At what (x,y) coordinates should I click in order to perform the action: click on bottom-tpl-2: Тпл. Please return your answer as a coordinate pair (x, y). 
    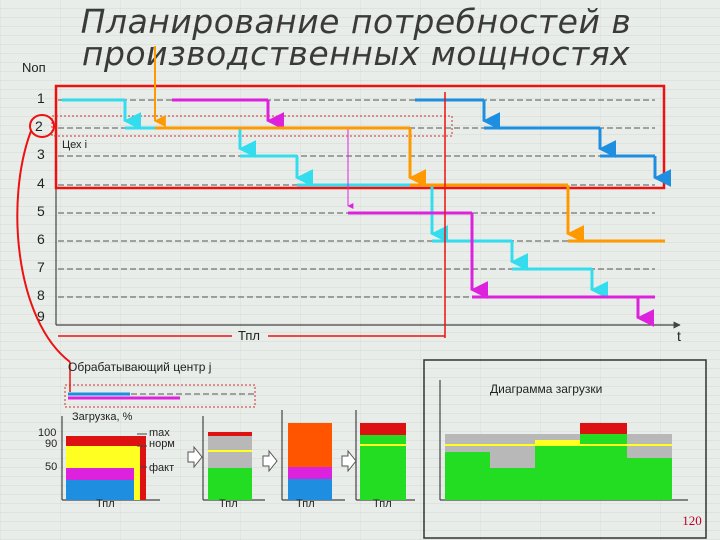
    Looking at the image, I should click on (228, 504).